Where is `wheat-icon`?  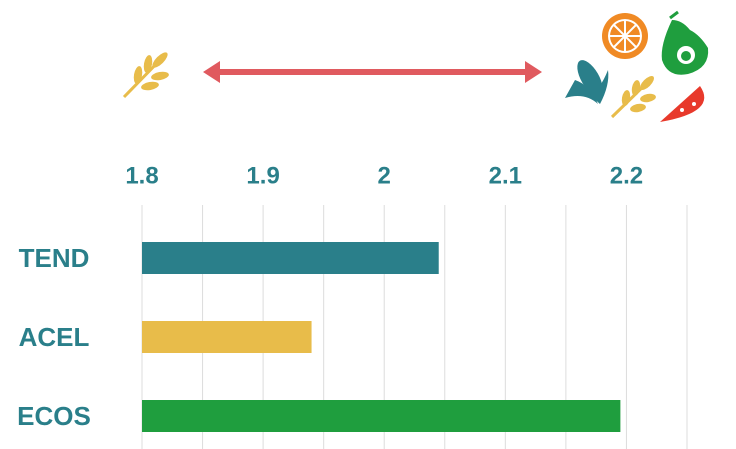
wheat-icon is located at coordinates (145, 75).